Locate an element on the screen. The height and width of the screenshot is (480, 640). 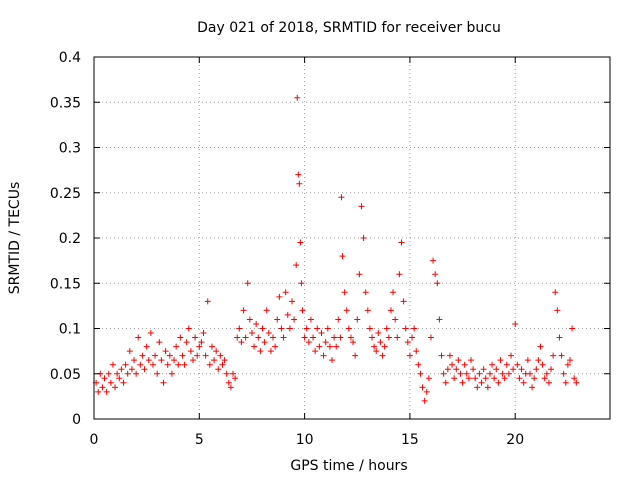
y-tick-label: 0.2 is located at coordinates (70, 239).